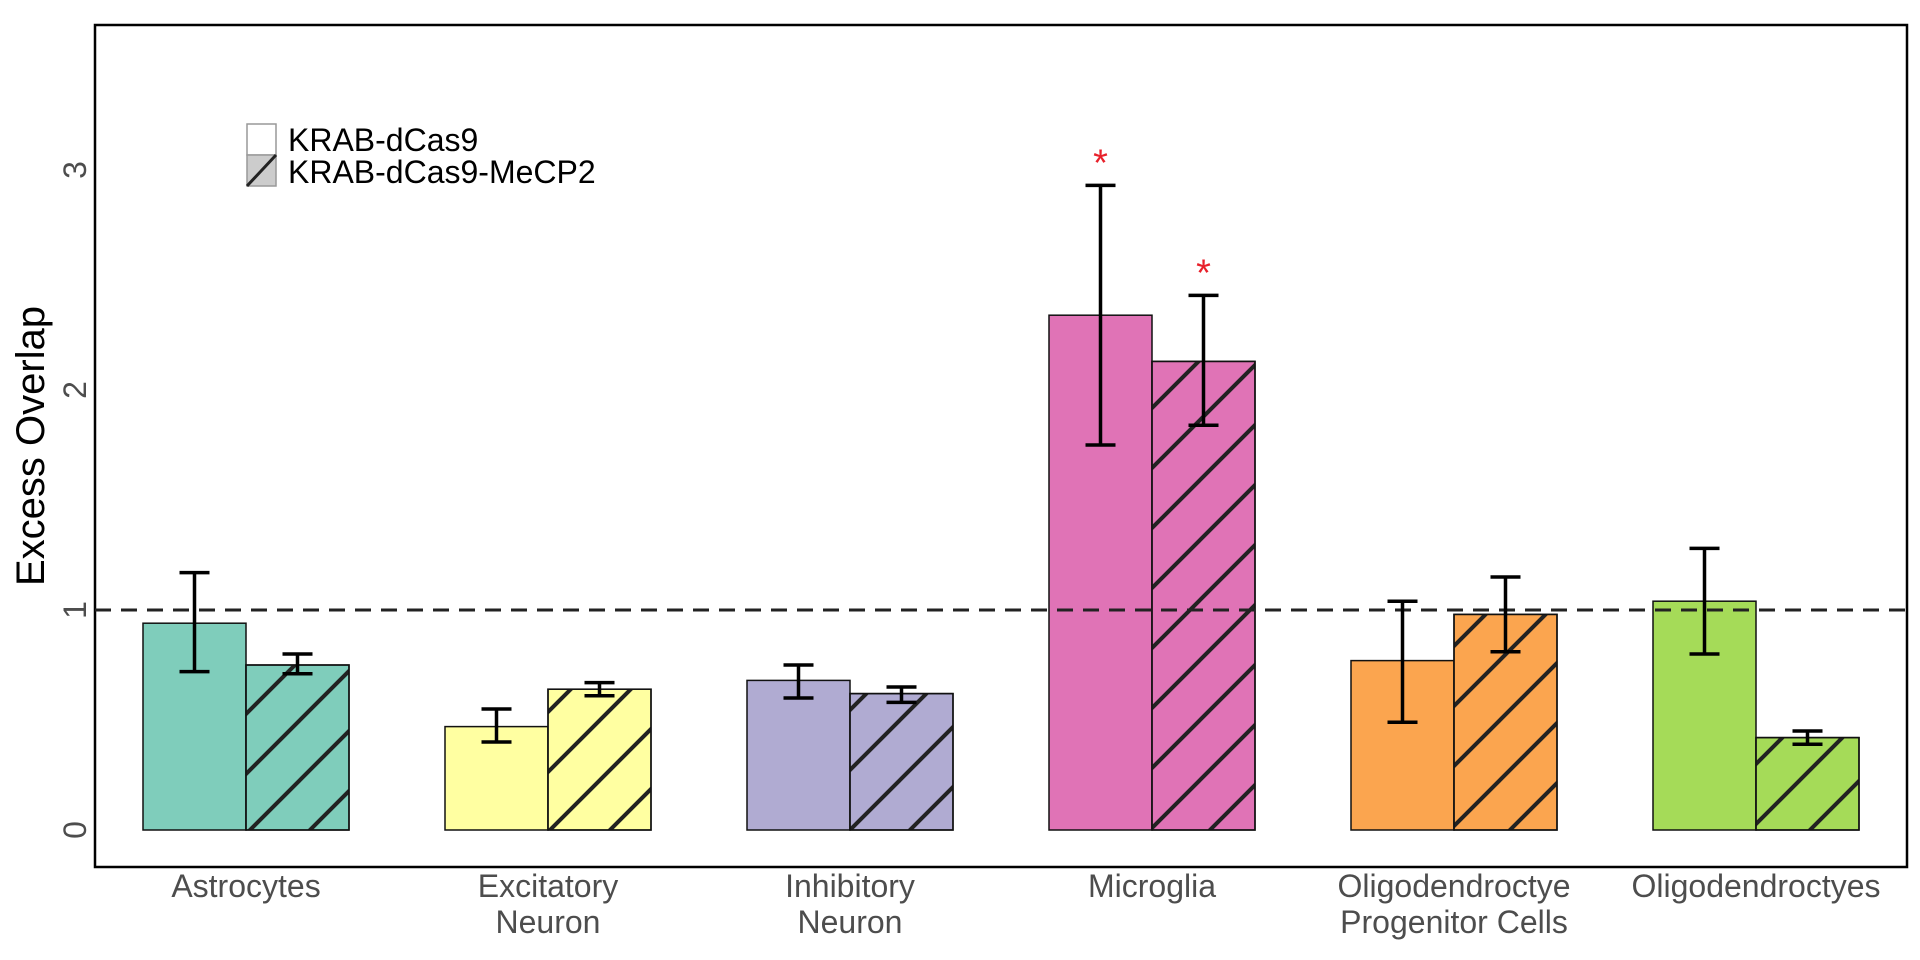 The width and height of the screenshot is (1920, 960). What do you see at coordinates (548, 904) in the screenshot?
I see `x-tick-label: Excitatory Neuron` at bounding box center [548, 904].